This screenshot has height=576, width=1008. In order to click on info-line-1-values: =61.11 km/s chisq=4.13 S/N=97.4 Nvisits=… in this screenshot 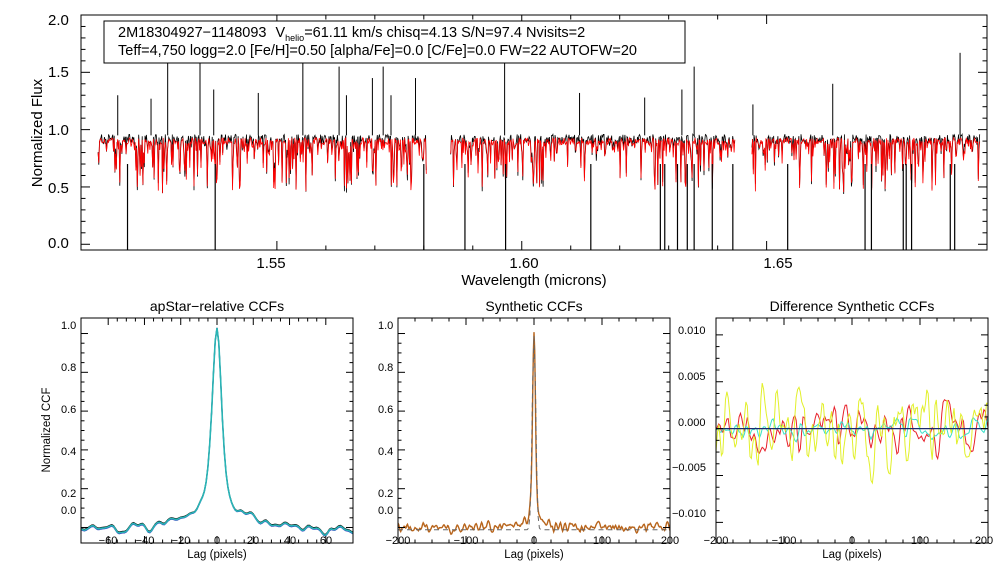, I will do `click(444, 33)`.